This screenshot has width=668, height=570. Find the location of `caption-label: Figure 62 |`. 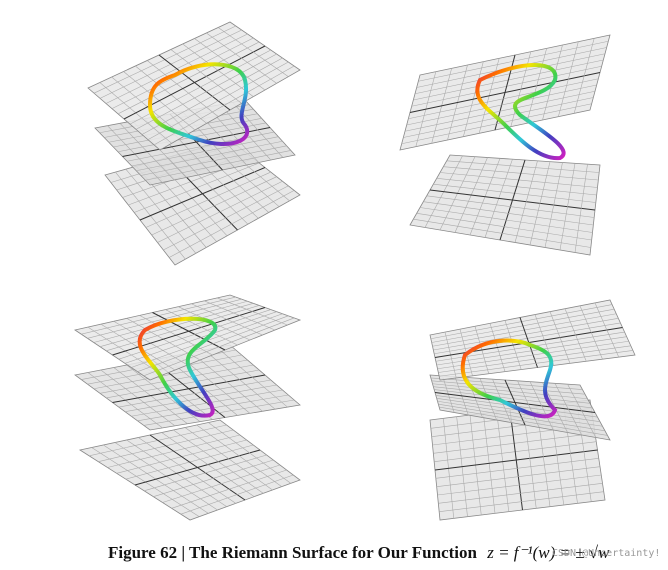

caption-label: Figure 62 | is located at coordinates (147, 552).